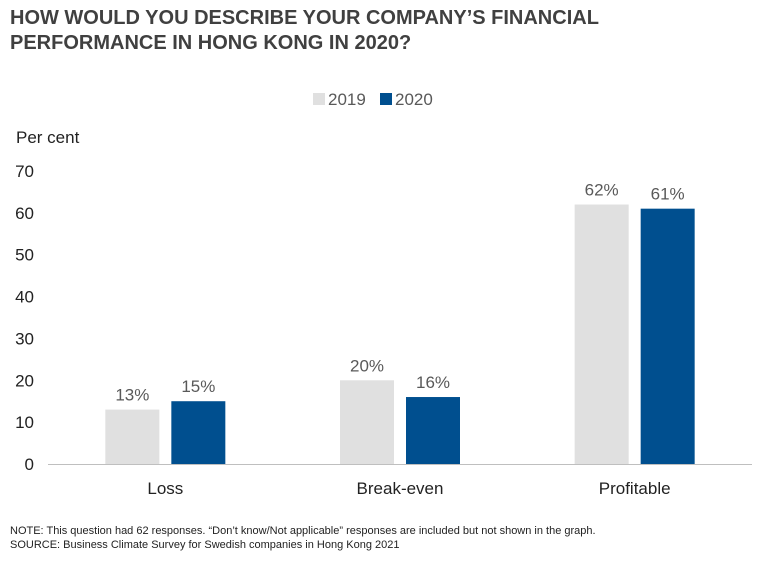  Describe the element at coordinates (132, 395) in the screenshot. I see `data-label-loss-2019: 13%` at that location.